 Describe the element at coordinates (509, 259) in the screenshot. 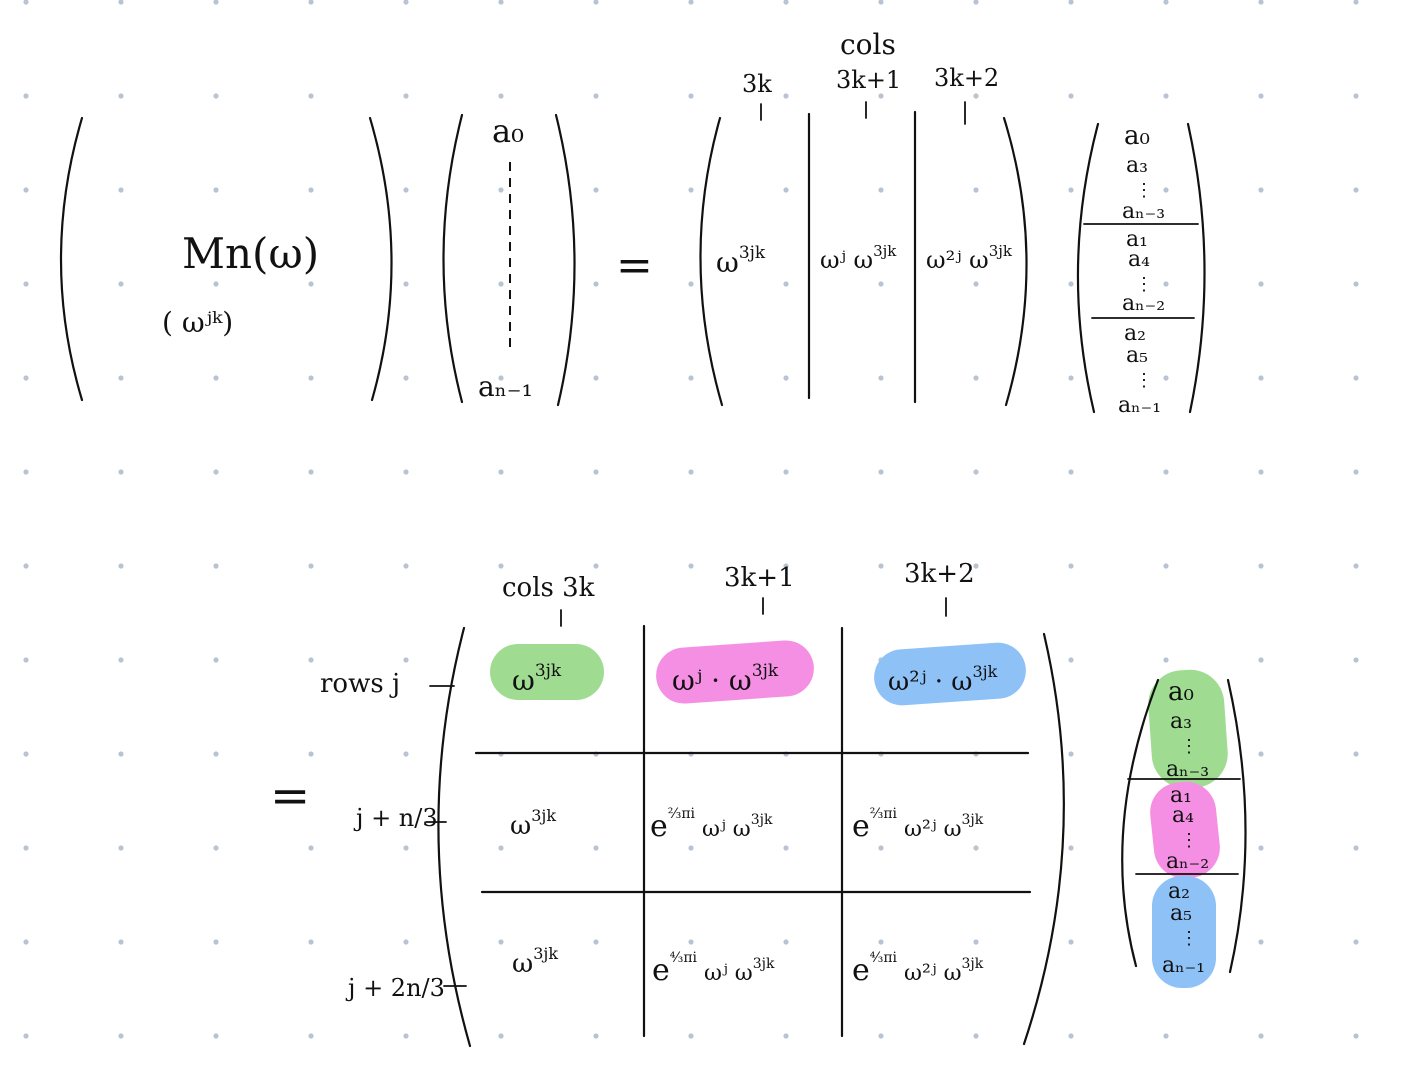

I see `input-vector: a₀ aₙ₋₁` at that location.